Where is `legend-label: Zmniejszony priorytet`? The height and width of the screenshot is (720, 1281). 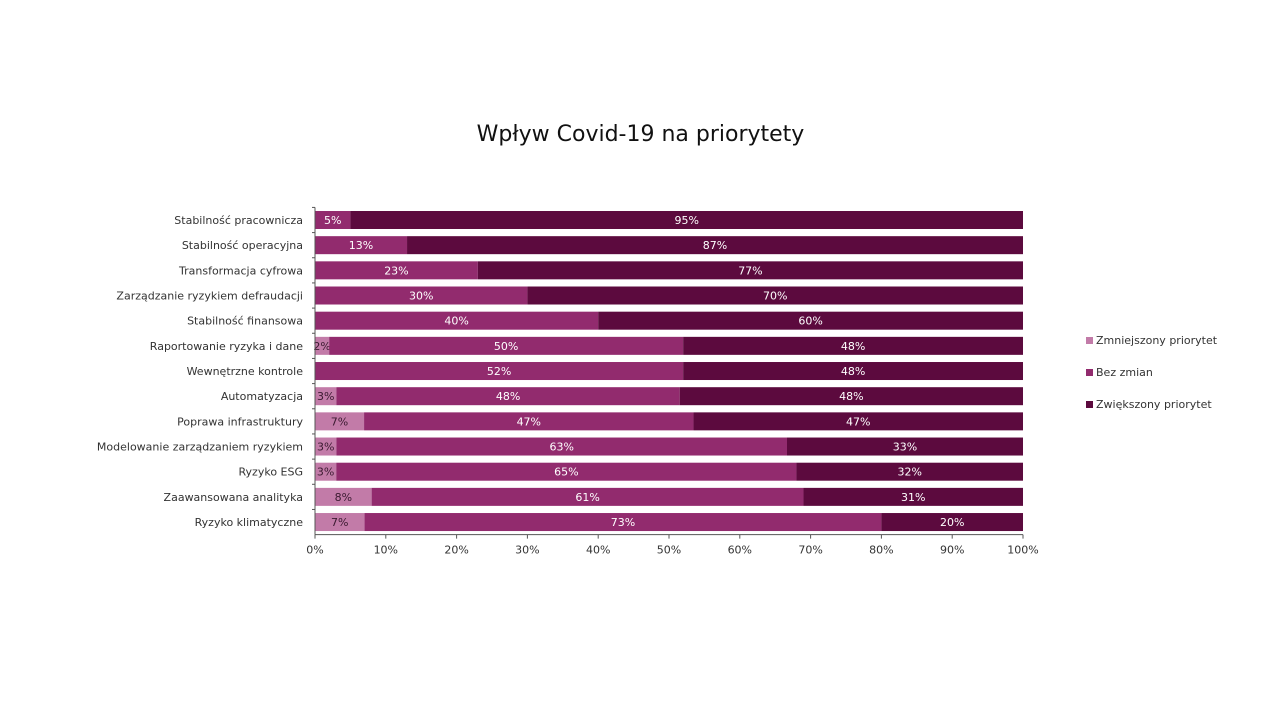
legend-label: Zmniejszony priorytet is located at coordinates (1157, 340).